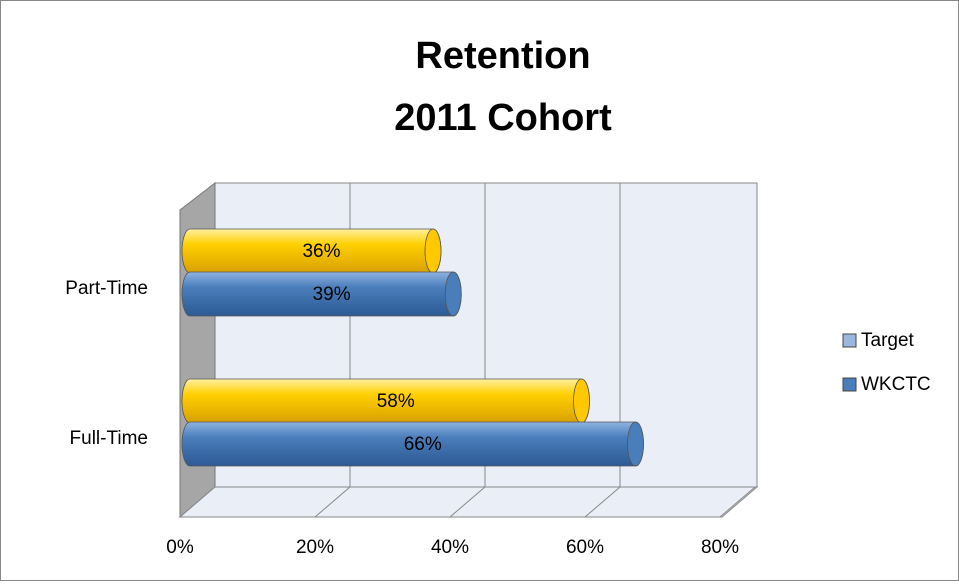 This screenshot has height=586, width=959. I want to click on chart-title: Retention, so click(502, 56).